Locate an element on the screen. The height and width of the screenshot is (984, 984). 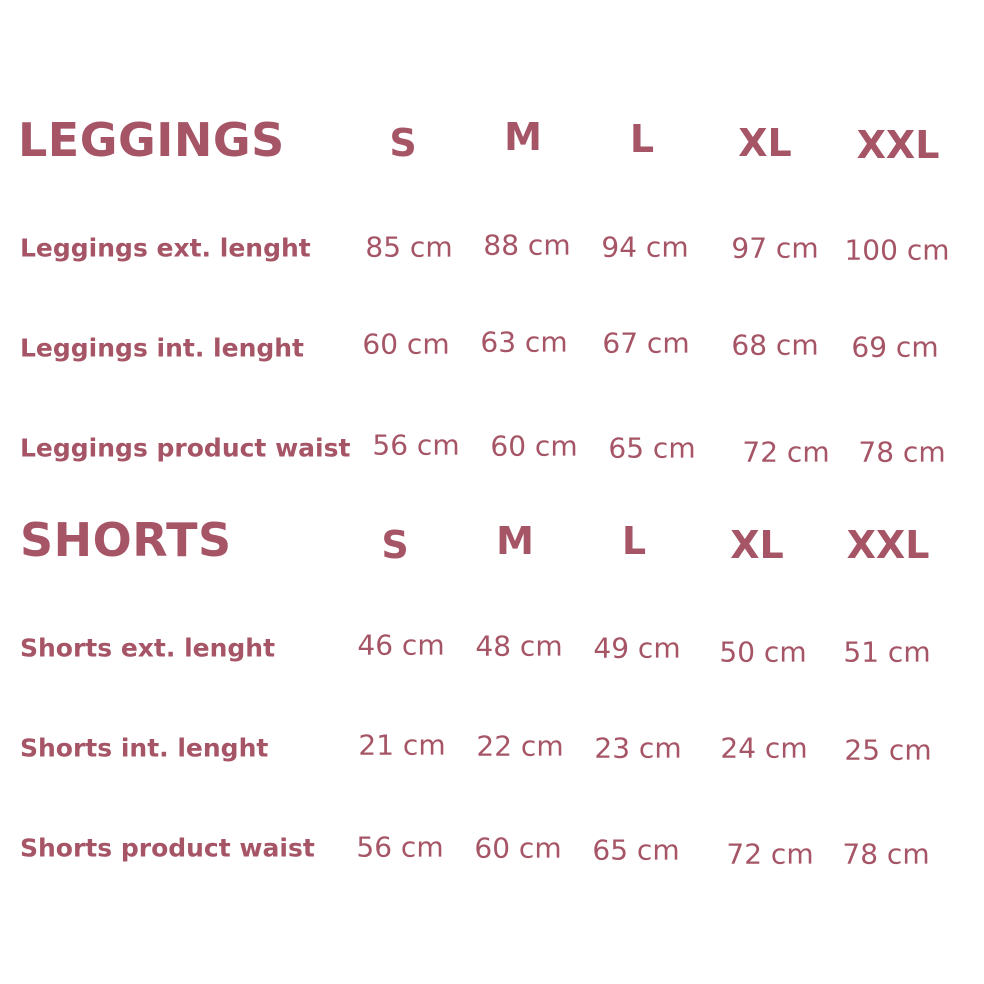
measurement-value: 21 cm is located at coordinates (402, 745).